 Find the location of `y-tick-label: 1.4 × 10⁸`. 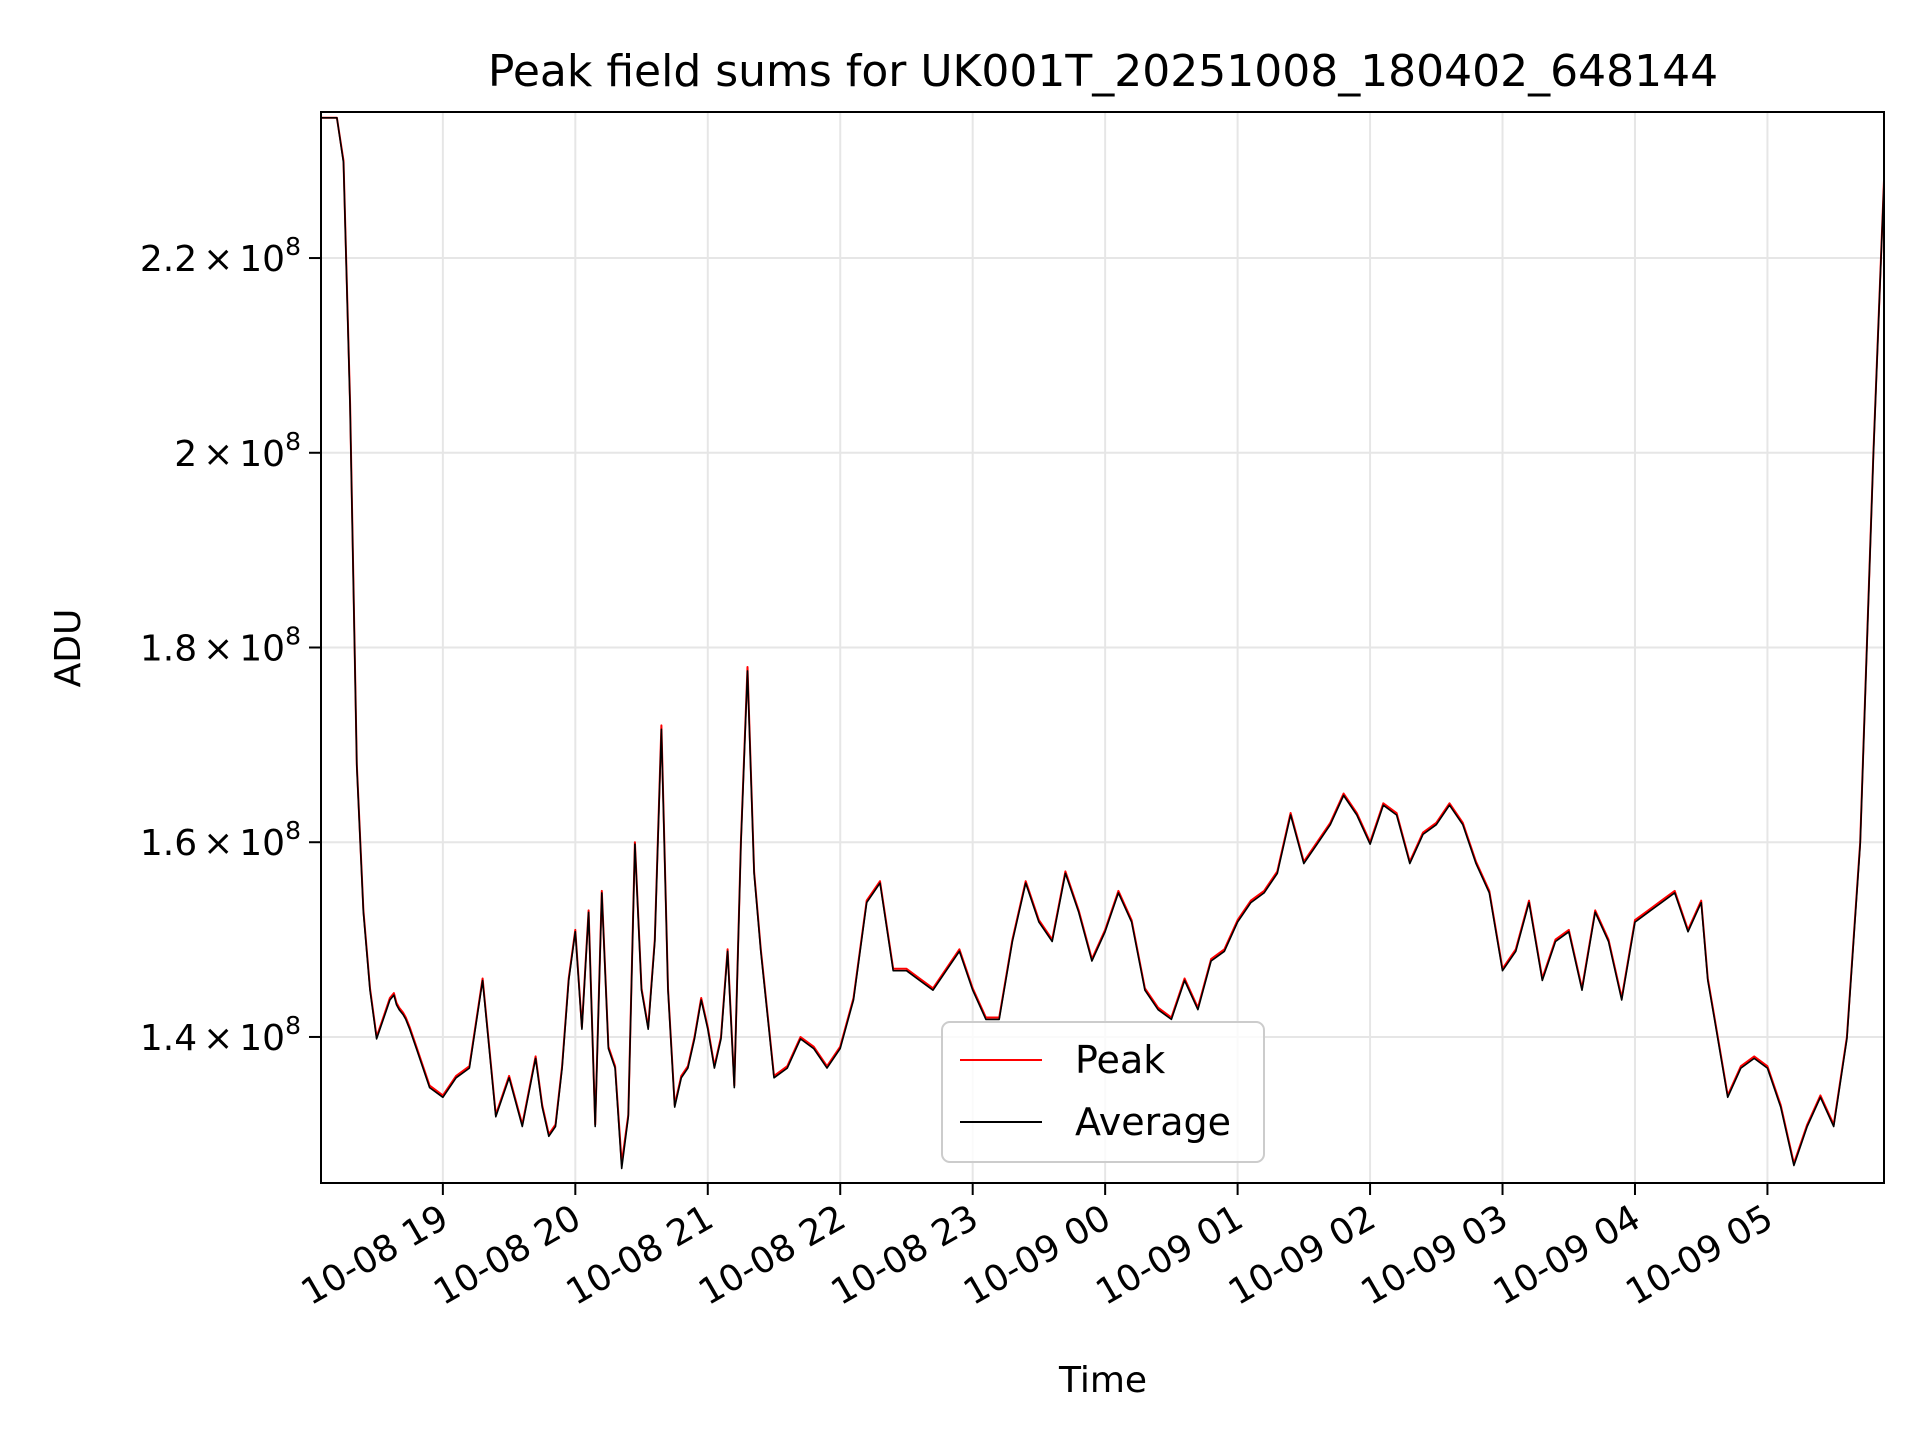

y-tick-label: 1.4 × 10⁸ is located at coordinates (220, 1035).